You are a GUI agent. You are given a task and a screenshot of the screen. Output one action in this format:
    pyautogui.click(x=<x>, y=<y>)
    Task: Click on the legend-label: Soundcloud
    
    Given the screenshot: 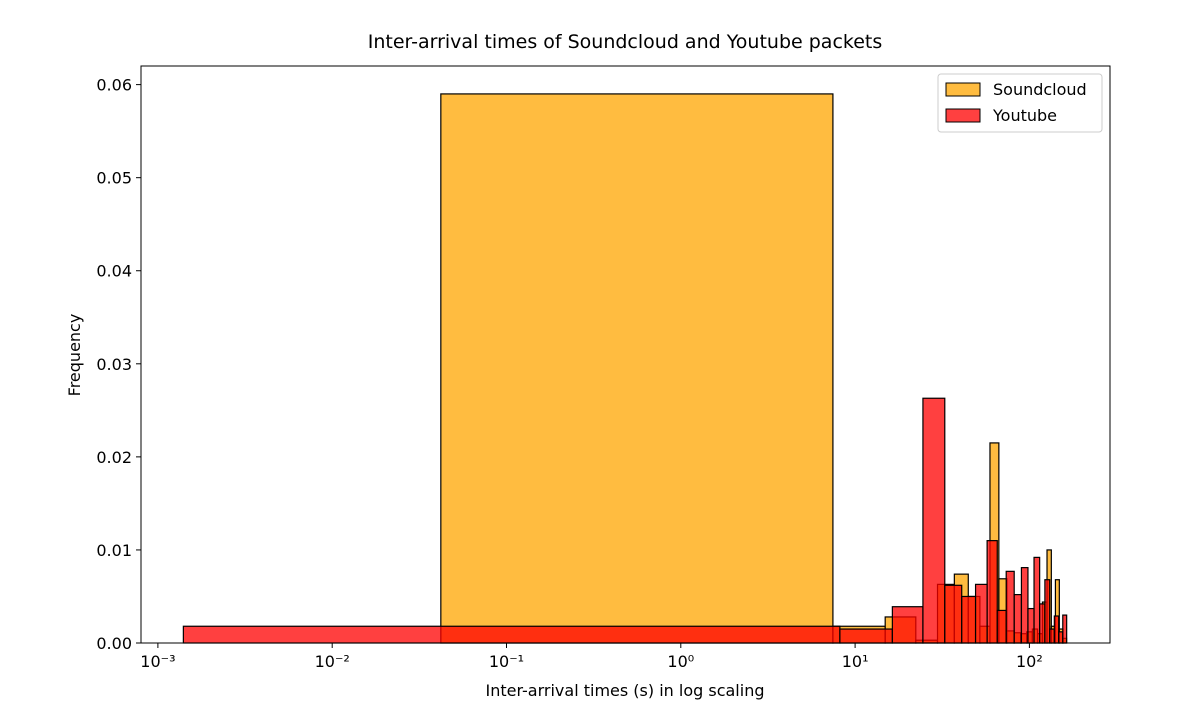 What is the action you would take?
    pyautogui.click(x=1040, y=89)
    